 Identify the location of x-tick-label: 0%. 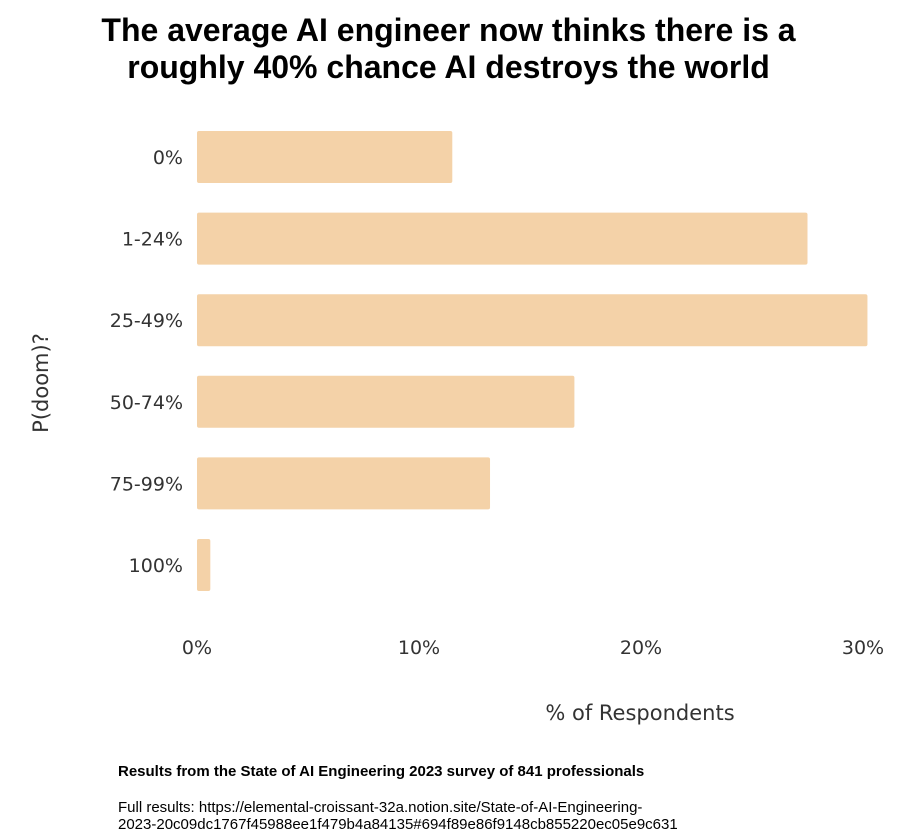
(197, 648).